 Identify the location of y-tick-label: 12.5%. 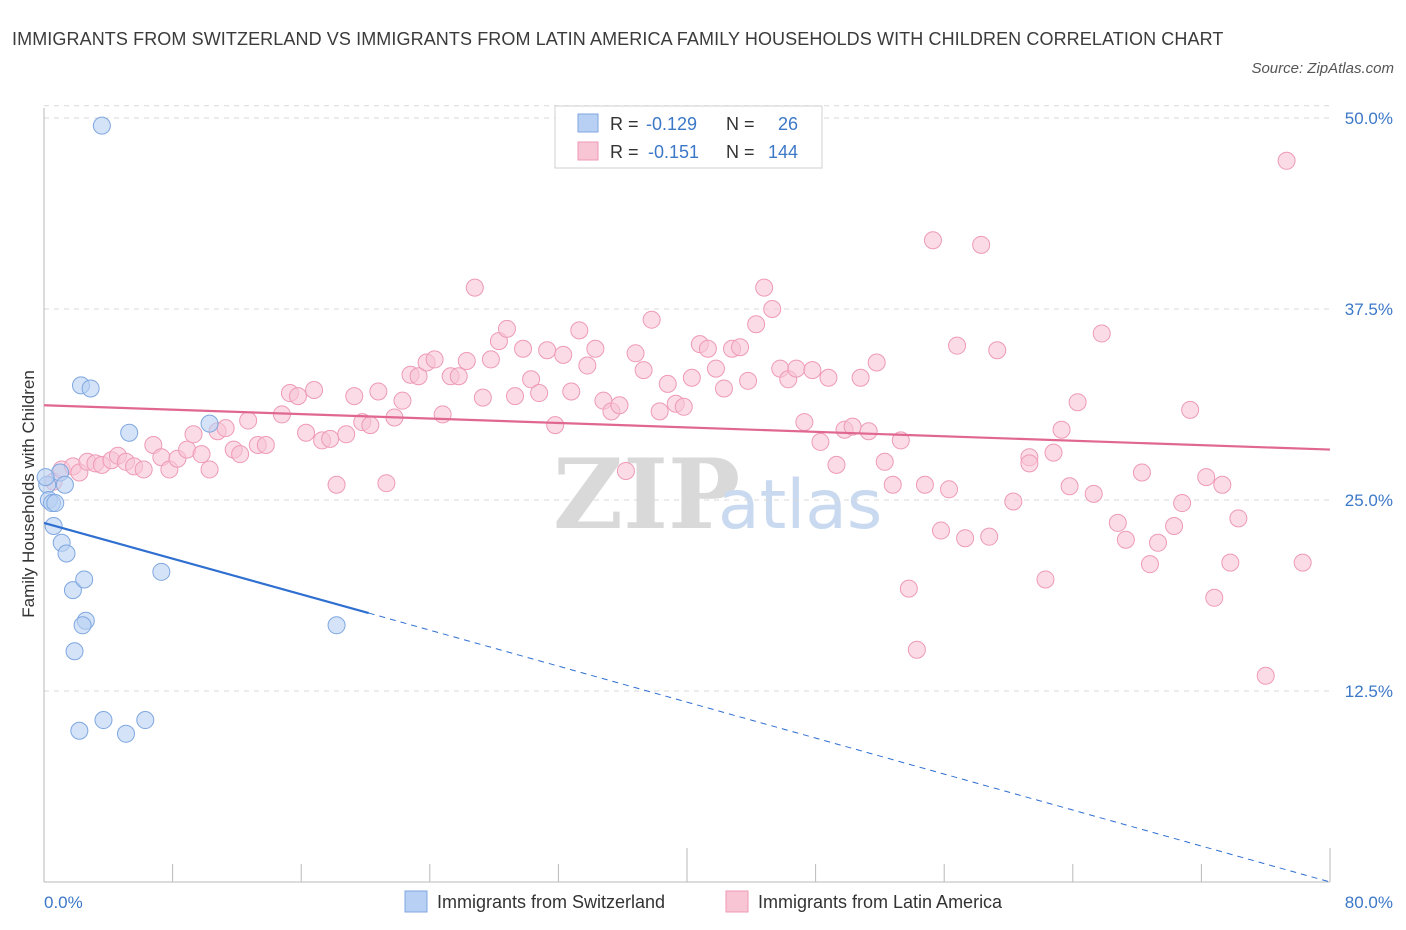
(1369, 691).